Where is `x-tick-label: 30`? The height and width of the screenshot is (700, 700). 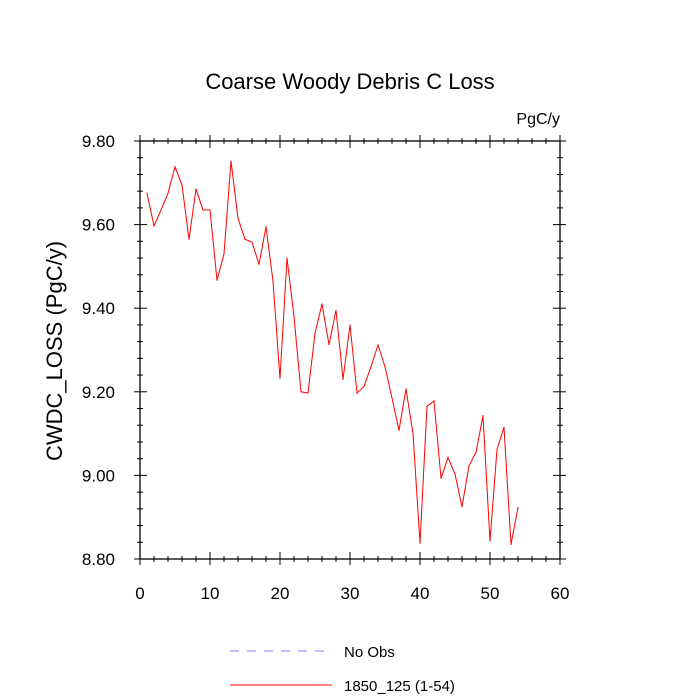
x-tick-label: 30 is located at coordinates (350, 593).